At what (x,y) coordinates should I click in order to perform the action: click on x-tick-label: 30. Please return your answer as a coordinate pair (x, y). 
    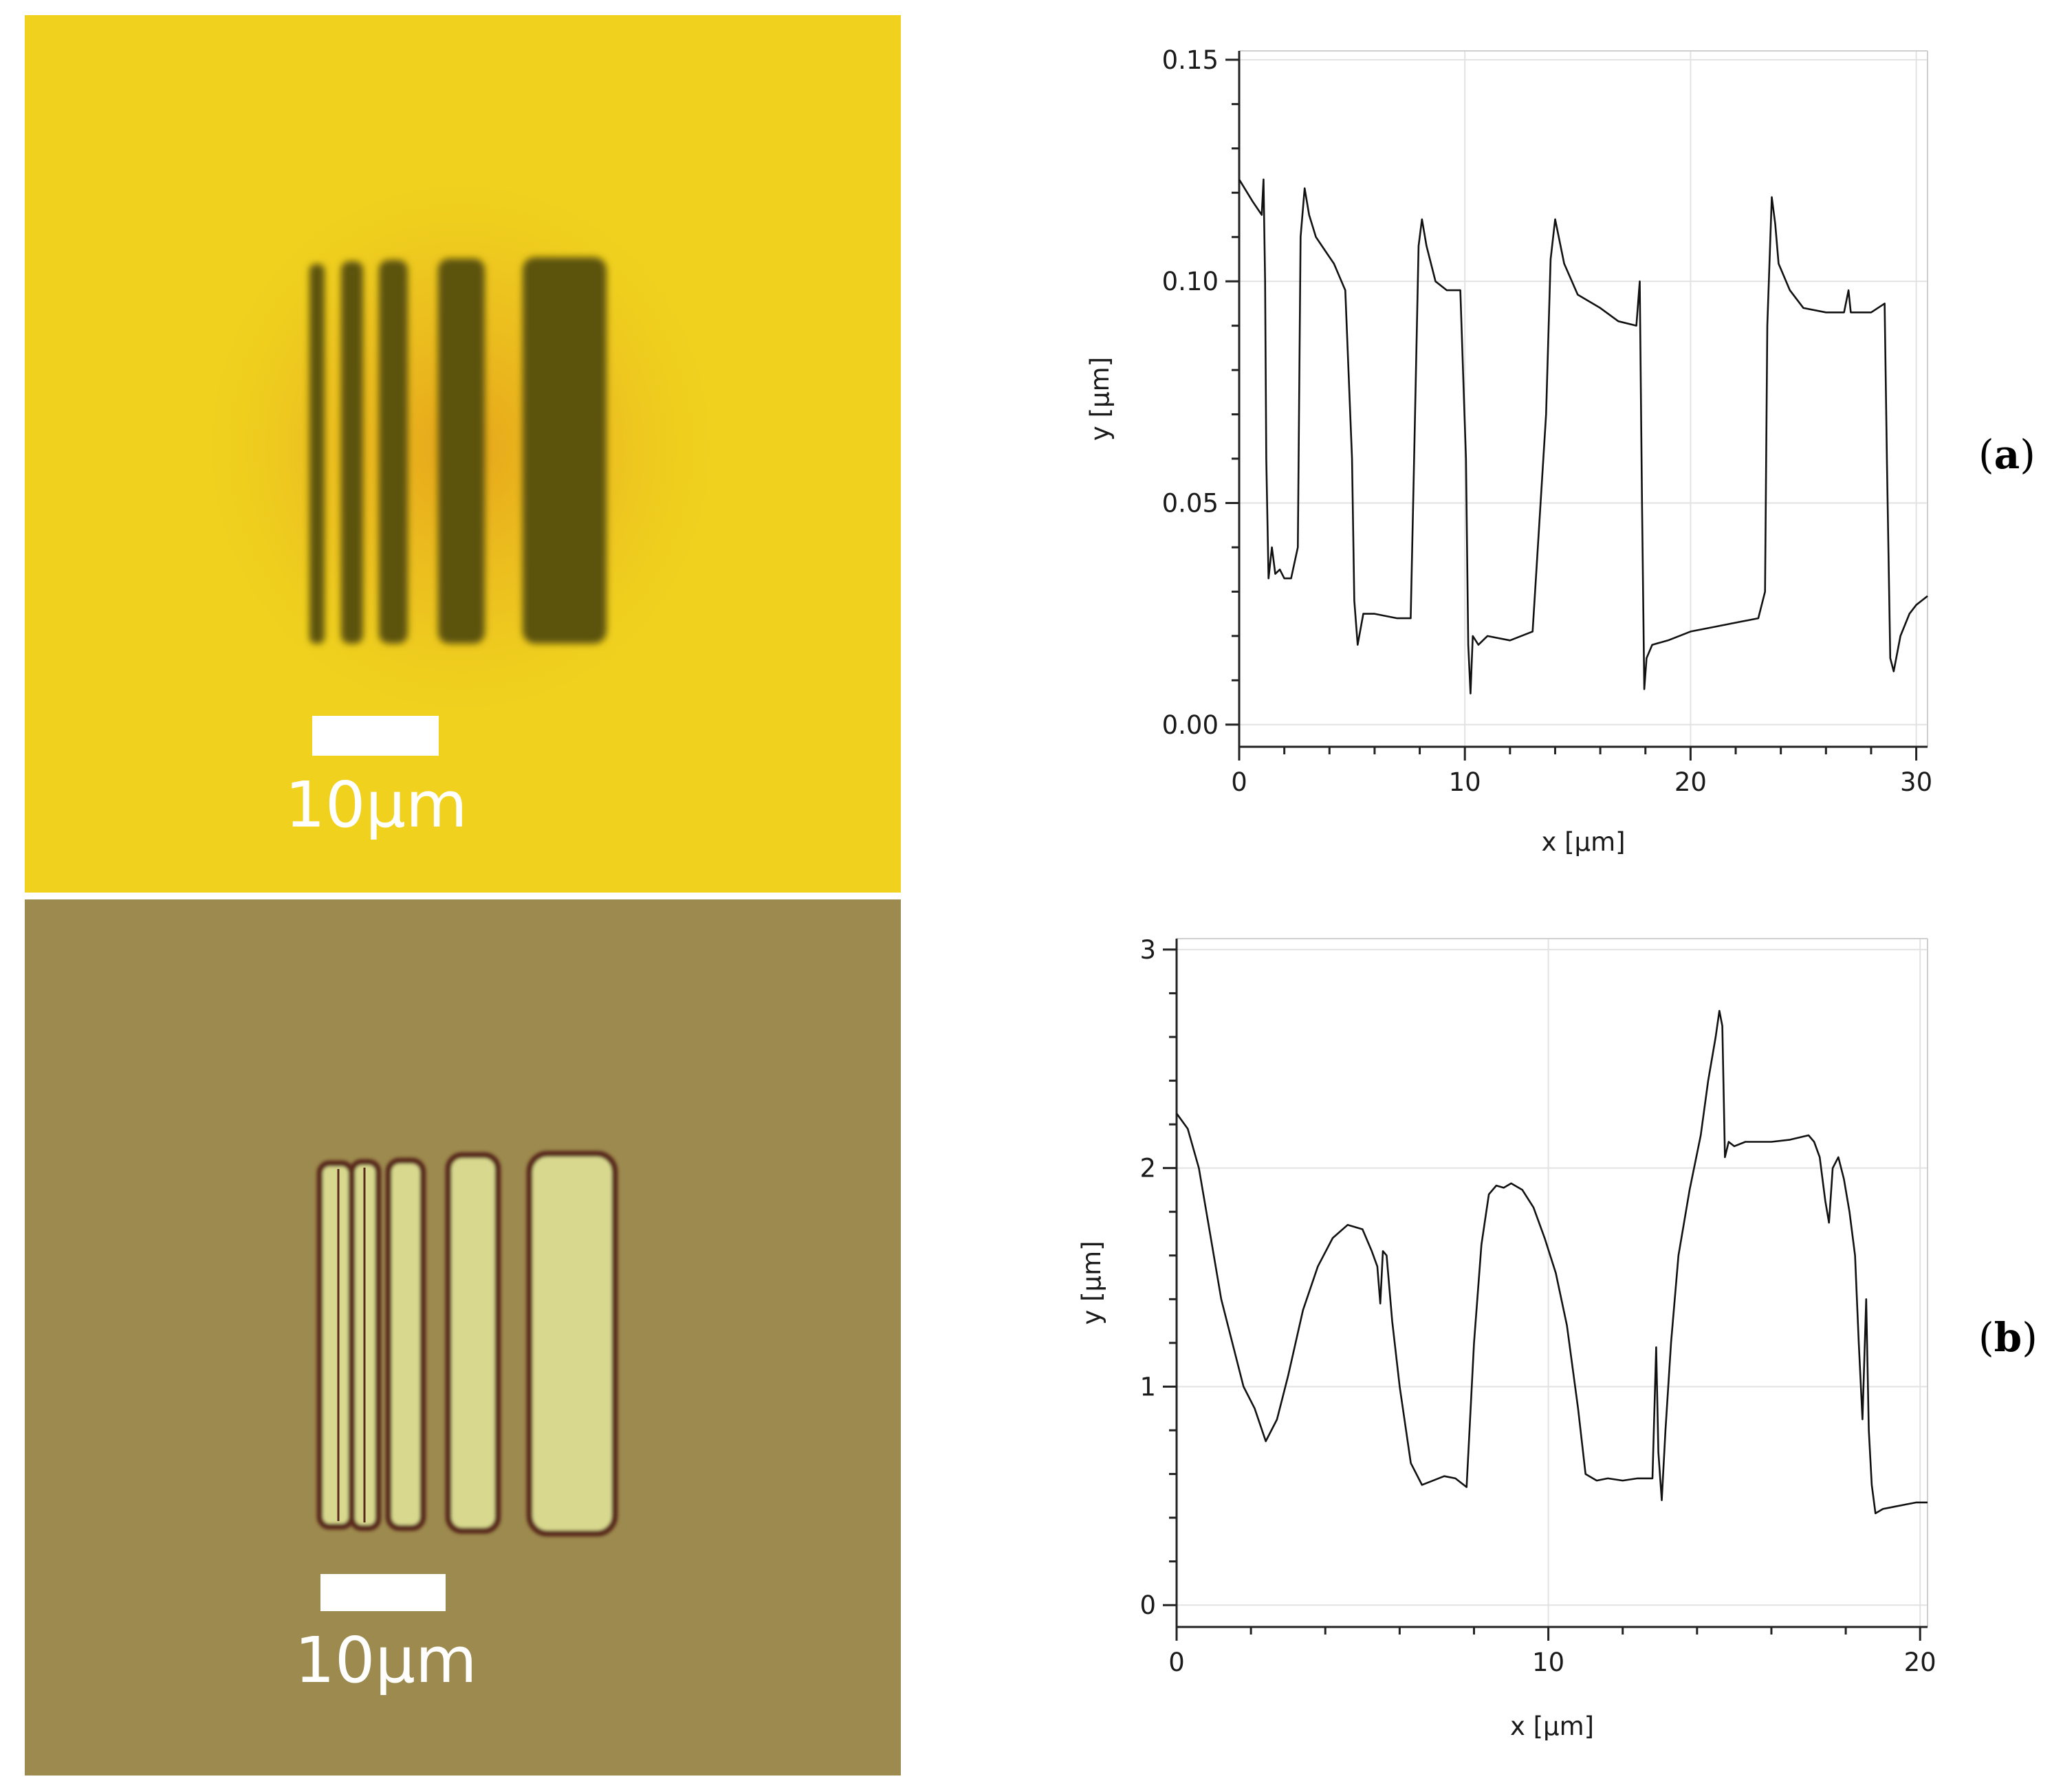
    Looking at the image, I should click on (1916, 782).